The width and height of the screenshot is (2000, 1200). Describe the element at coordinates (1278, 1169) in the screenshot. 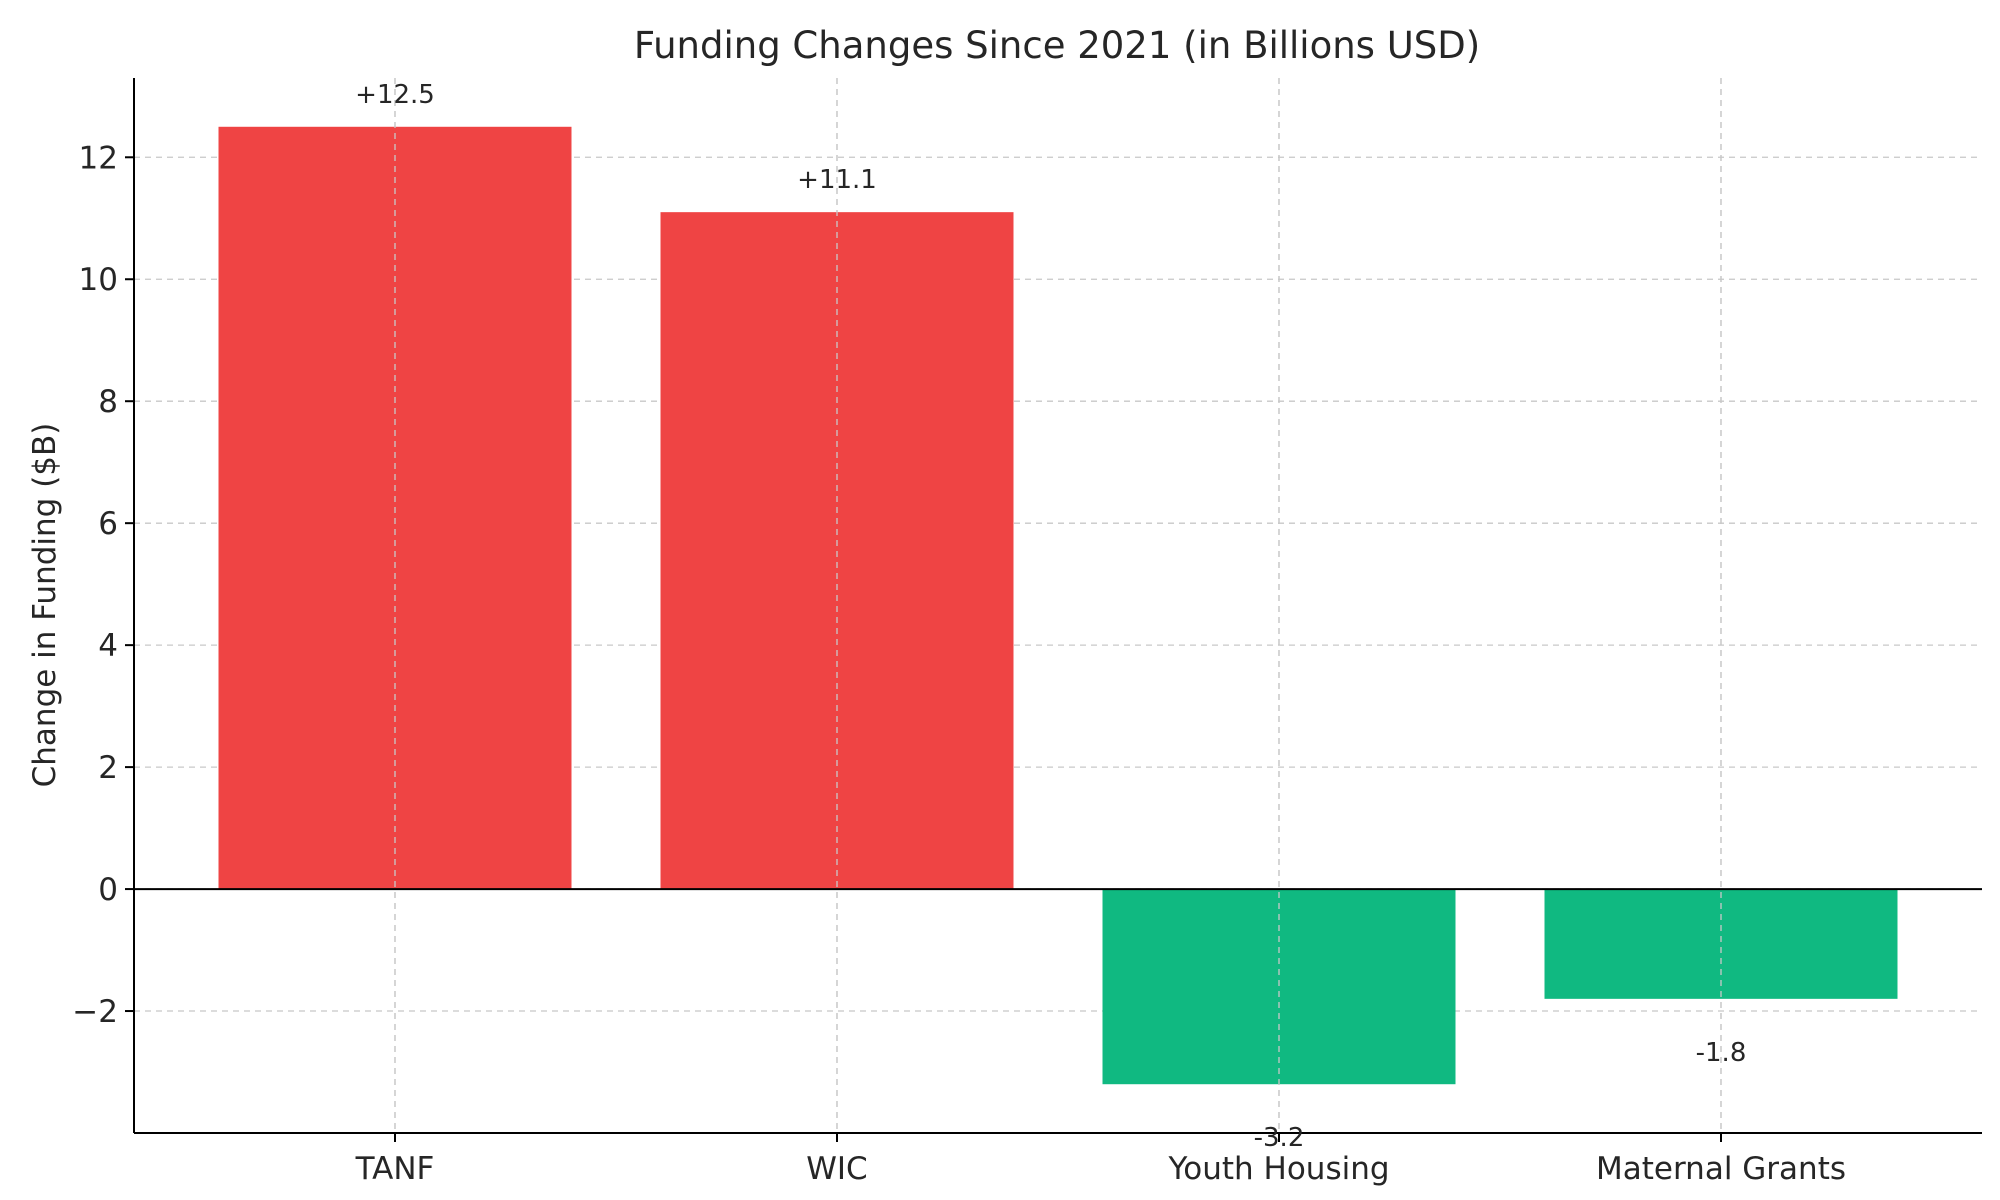

I see `x-tick-label: Youth Housing` at that location.